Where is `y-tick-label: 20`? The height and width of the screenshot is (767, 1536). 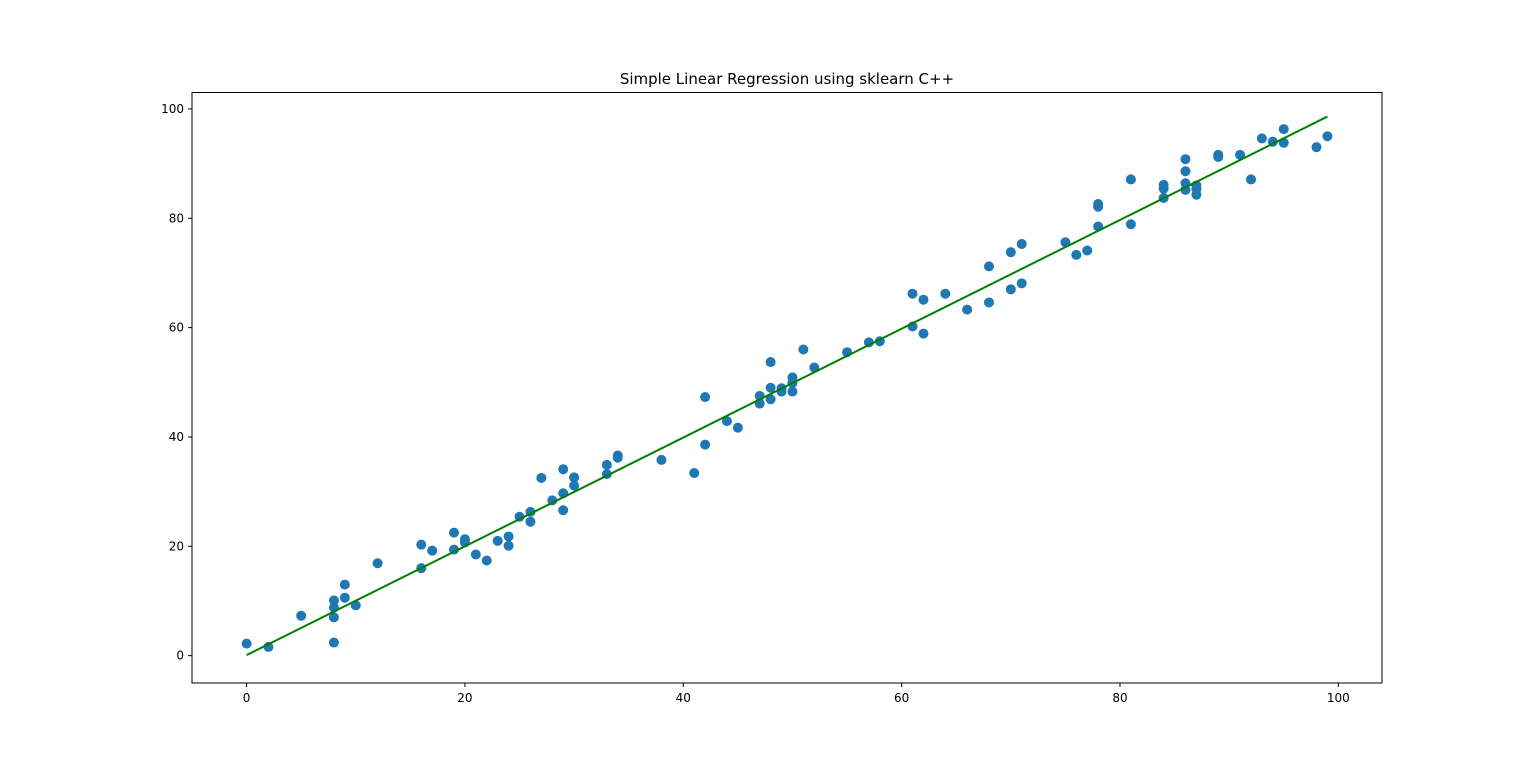 y-tick-label: 20 is located at coordinates (176, 546).